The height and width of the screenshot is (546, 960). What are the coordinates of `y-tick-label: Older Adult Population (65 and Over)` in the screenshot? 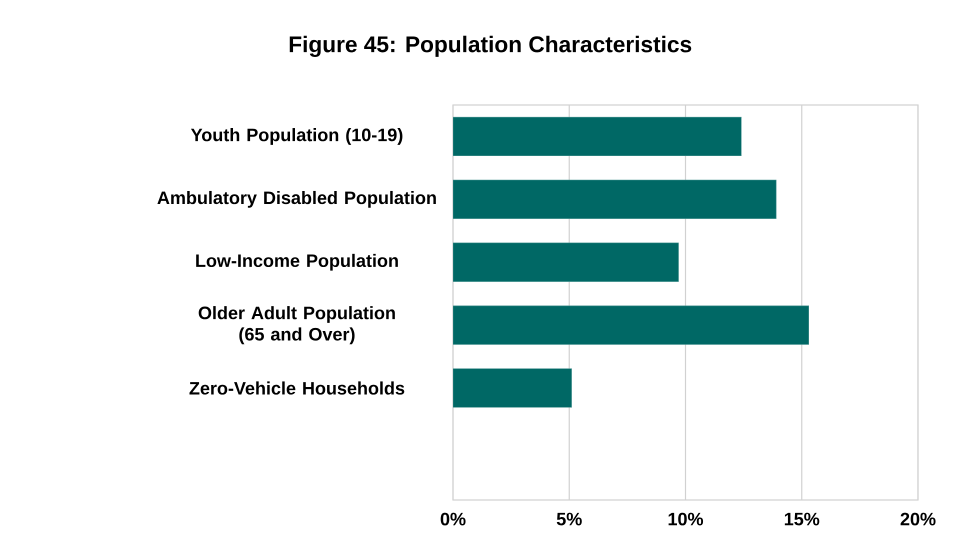 It's located at (296, 325).